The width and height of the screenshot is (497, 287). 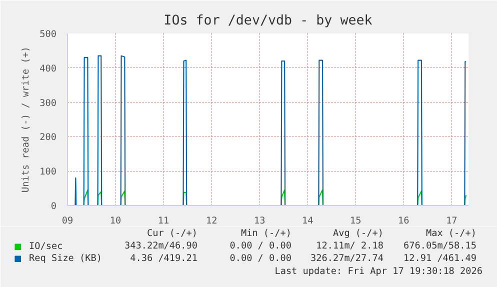 What do you see at coordinates (452, 221) in the screenshot?
I see `x-tick-label: 17` at bounding box center [452, 221].